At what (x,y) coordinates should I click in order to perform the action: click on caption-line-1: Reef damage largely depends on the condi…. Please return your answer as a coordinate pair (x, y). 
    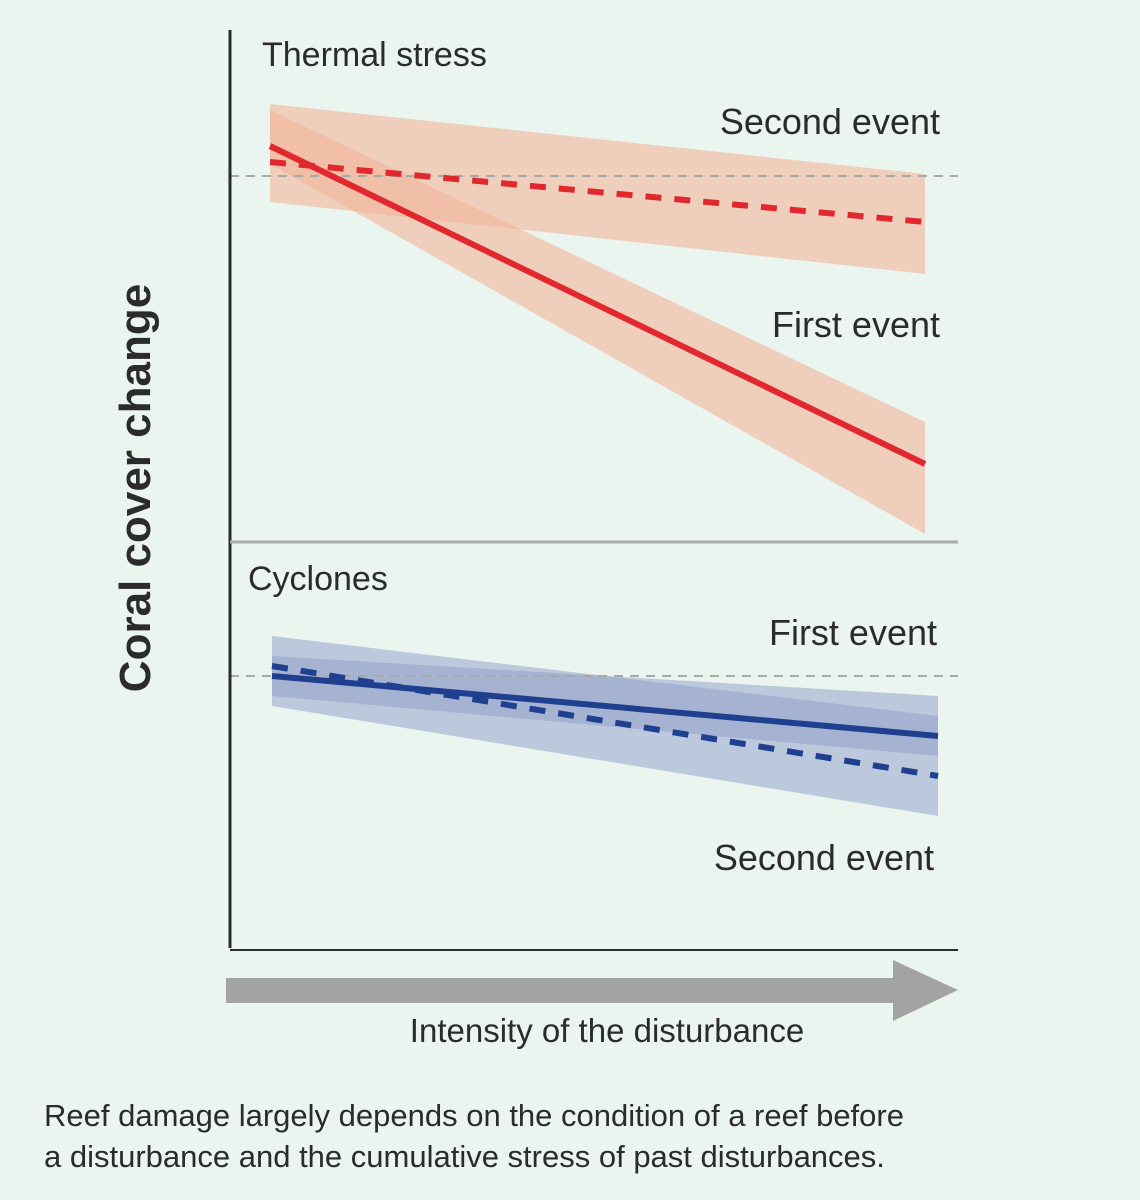
    Looking at the image, I should click on (474, 1115).